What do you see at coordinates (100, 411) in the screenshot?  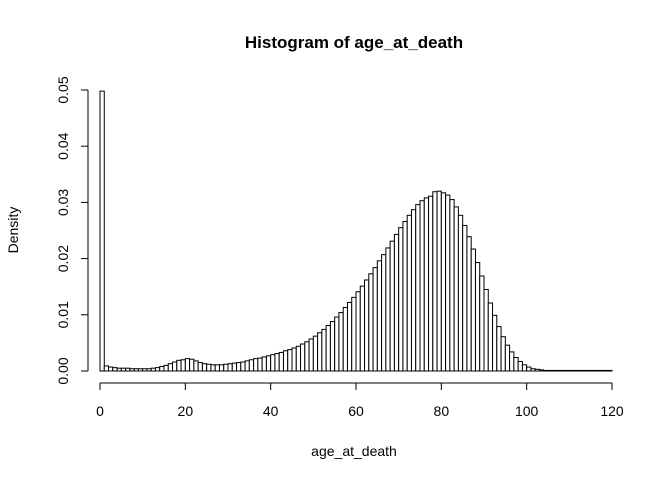 I see `x-tick-label: 0` at bounding box center [100, 411].